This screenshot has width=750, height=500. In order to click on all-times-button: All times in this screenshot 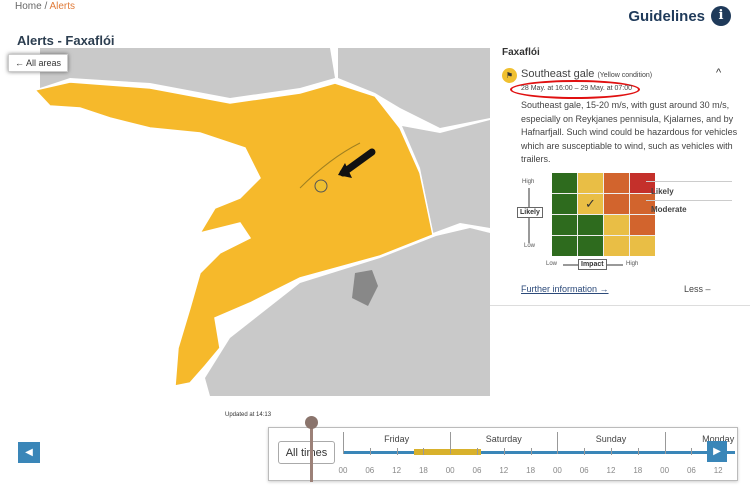, I will do `click(306, 452)`.